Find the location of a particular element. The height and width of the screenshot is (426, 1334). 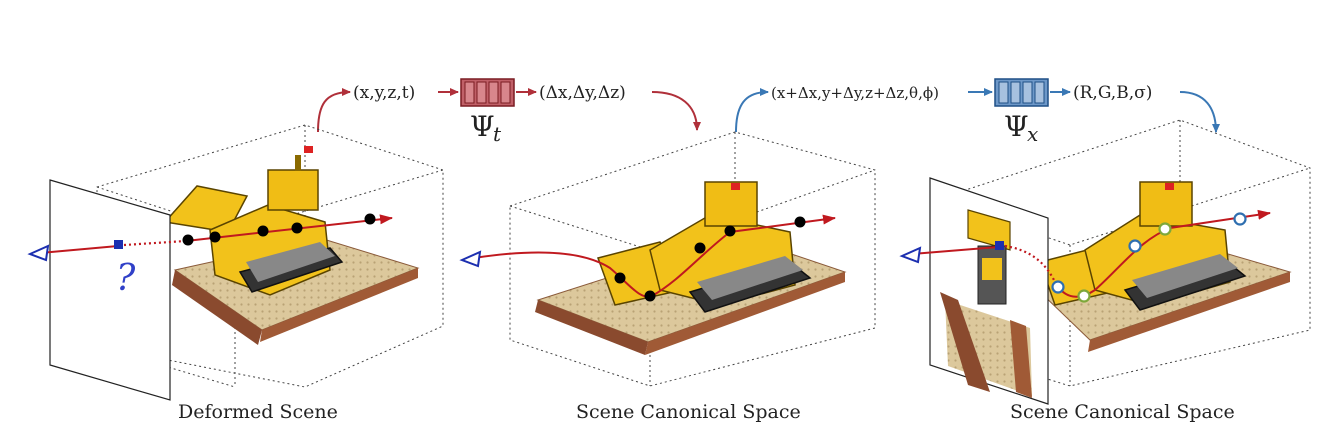

psi-t-subscript: t is located at coordinates (497, 134).